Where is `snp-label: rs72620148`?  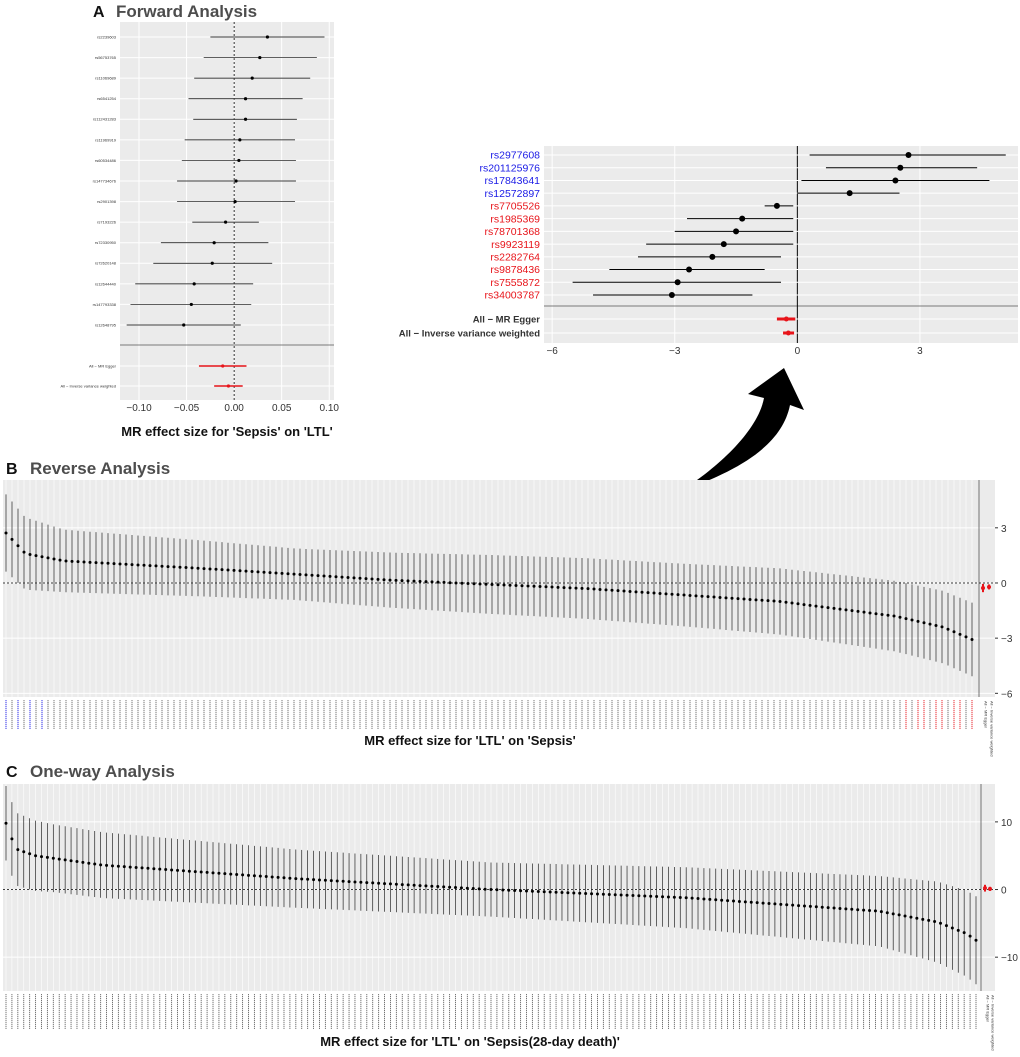 snp-label: rs72620148 is located at coordinates (106, 263).